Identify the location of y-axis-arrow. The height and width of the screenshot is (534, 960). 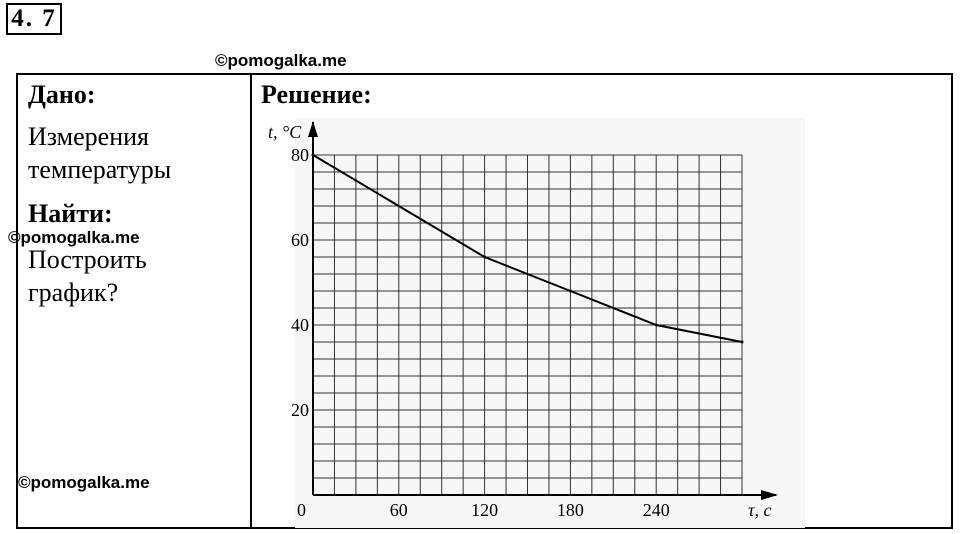
(313, 129).